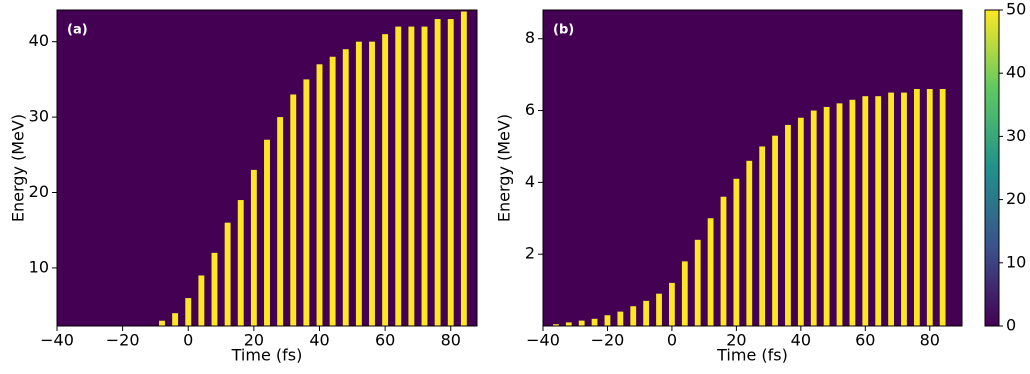  Describe the element at coordinates (1016, 9) in the screenshot. I see `colorbar-tick-label: 50` at that location.